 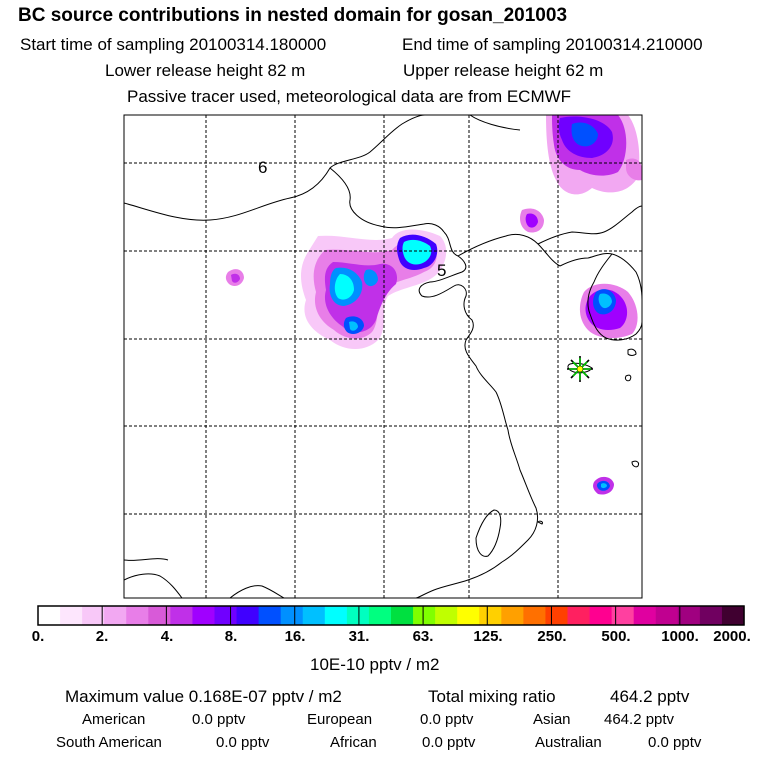 I want to click on tick-label: 0., so click(x=38, y=636).